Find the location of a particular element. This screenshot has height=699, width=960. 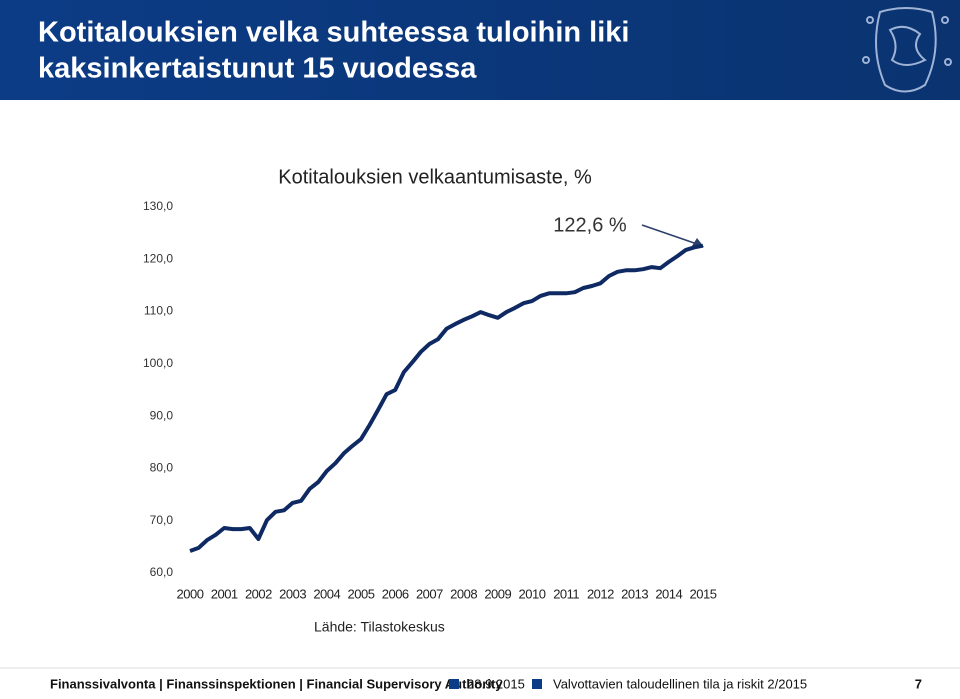

x-tick-label: 2015 is located at coordinates (703, 593).